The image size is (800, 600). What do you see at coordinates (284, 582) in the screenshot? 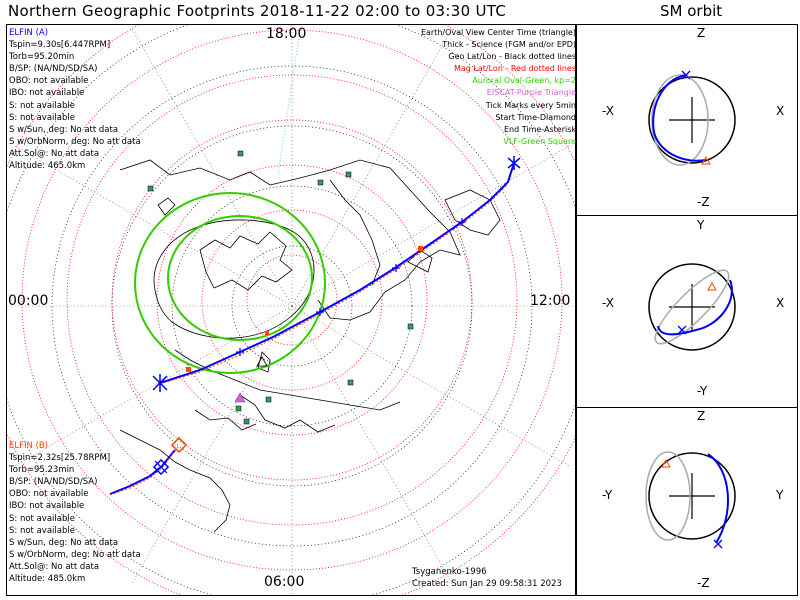
I see `hour-label-bottom: 06:00` at bounding box center [284, 582].